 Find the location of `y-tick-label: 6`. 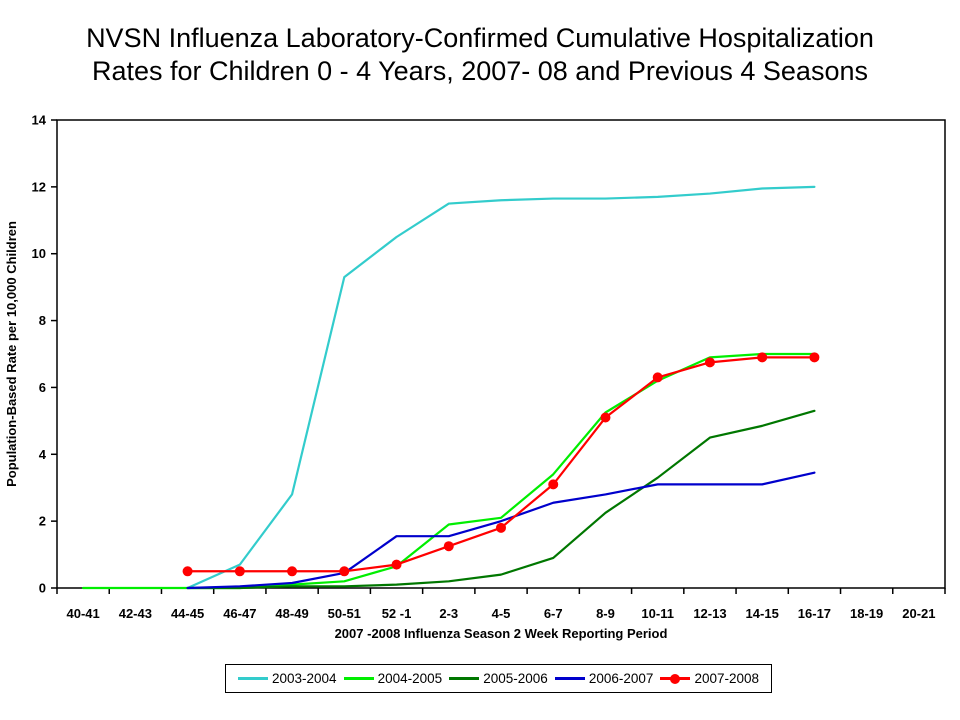

y-tick-label: 6 is located at coordinates (42, 387).